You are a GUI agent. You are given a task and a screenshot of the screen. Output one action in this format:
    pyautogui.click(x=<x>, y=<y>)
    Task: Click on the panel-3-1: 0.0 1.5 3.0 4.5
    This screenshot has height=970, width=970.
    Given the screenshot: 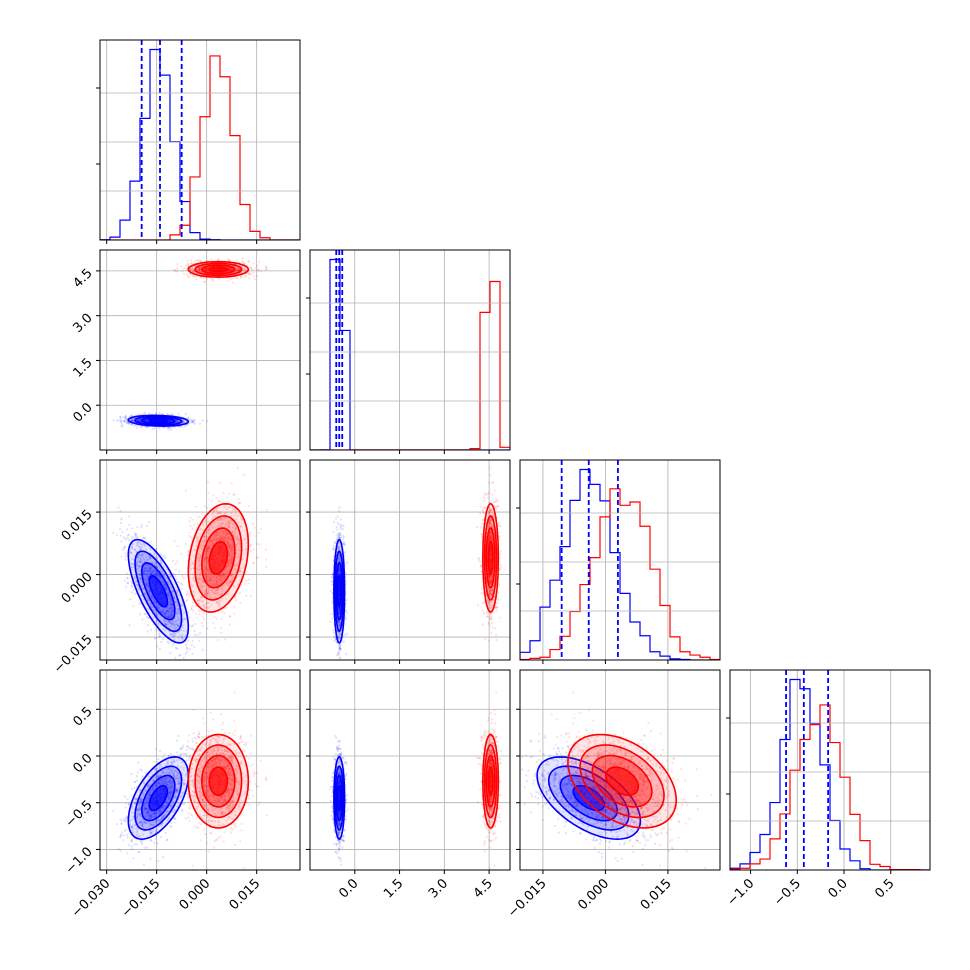 What is the action you would take?
    pyautogui.click(x=408, y=785)
    